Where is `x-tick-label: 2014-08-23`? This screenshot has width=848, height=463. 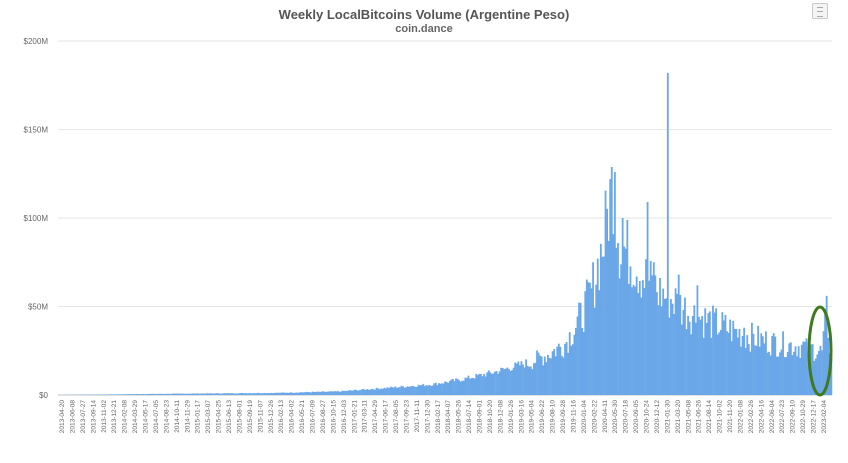
x-tick-label: 2014-08-23 is located at coordinates (166, 417).